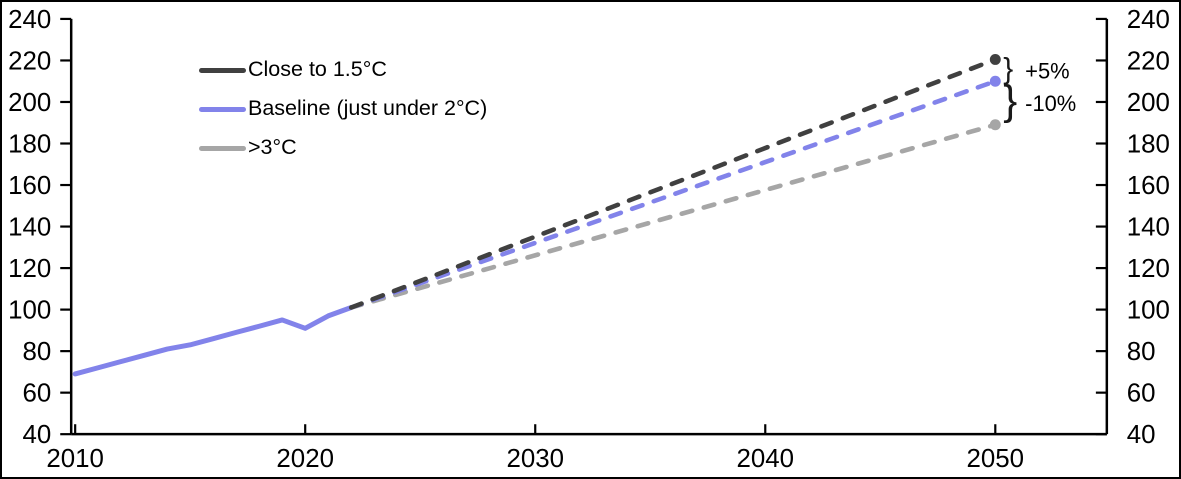 The height and width of the screenshot is (479, 1181). What do you see at coordinates (213, 341) in the screenshot?
I see `series-line-historical` at bounding box center [213, 341].